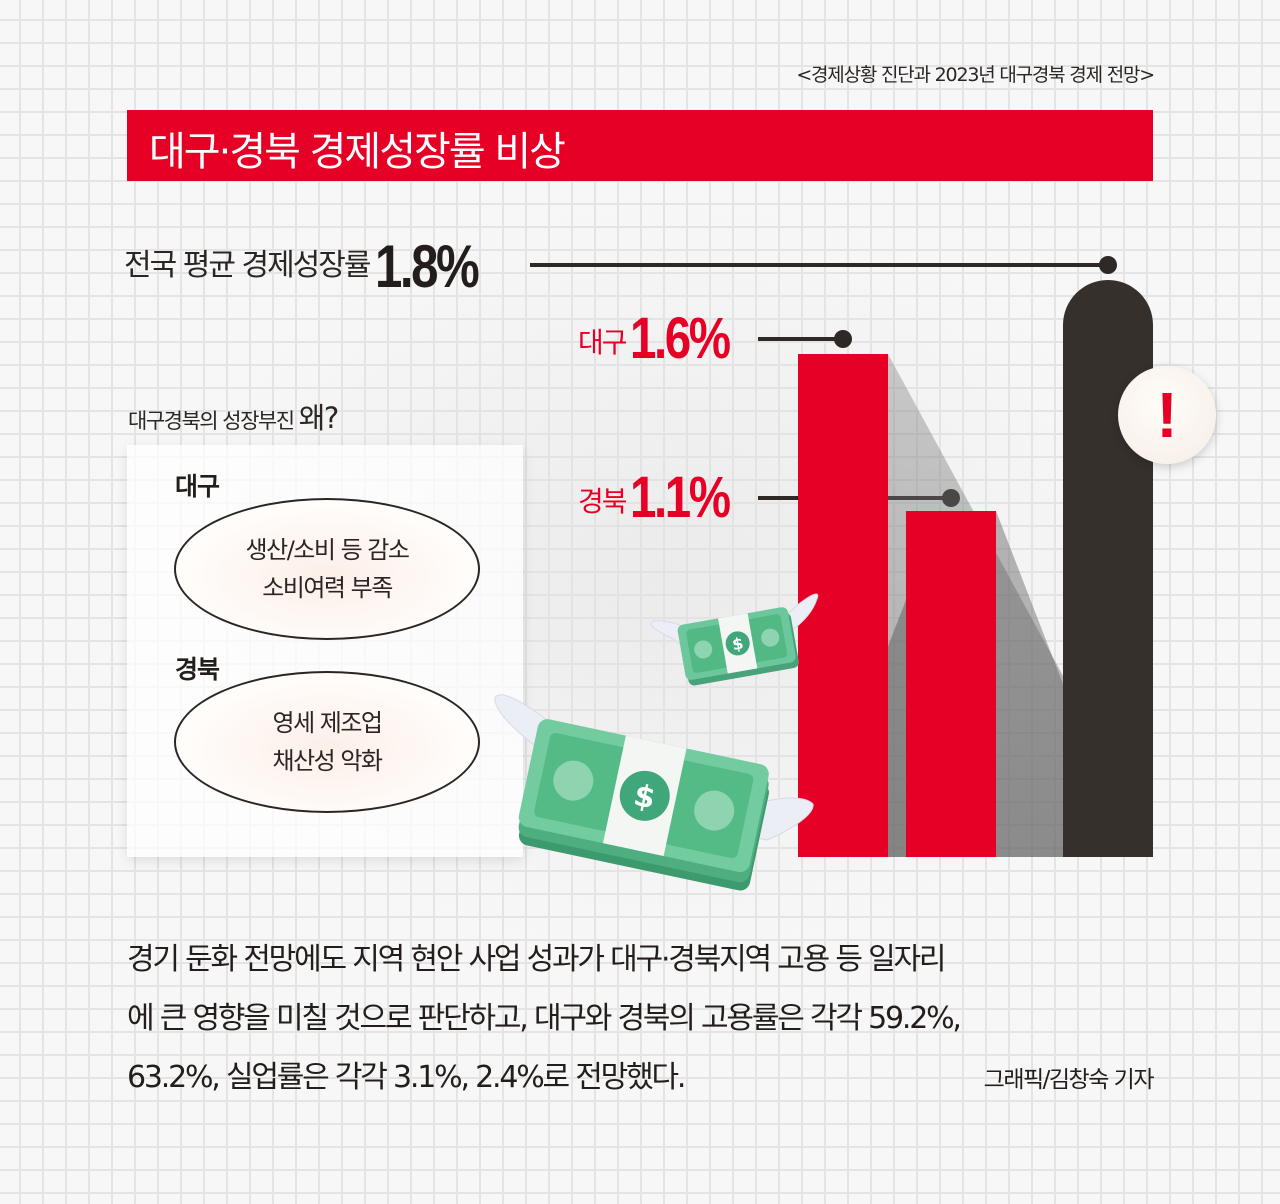 This screenshot has height=1204, width=1280. What do you see at coordinates (654, 792) in the screenshot?
I see `flying-money-large-icon: $` at bounding box center [654, 792].